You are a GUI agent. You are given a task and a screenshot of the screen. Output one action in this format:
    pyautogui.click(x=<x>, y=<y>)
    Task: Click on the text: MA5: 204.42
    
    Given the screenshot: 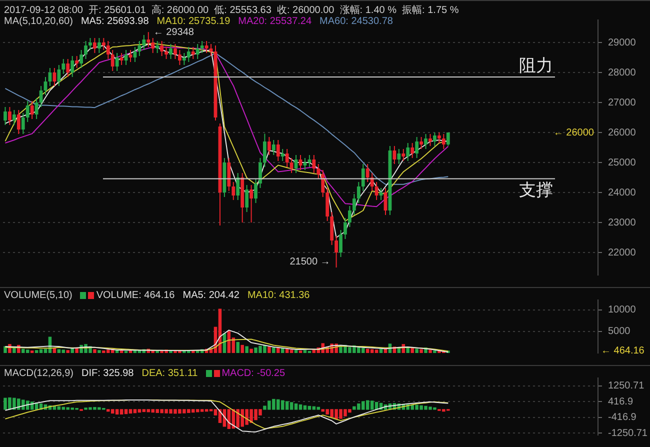 What is the action you would take?
    pyautogui.click(x=211, y=295)
    